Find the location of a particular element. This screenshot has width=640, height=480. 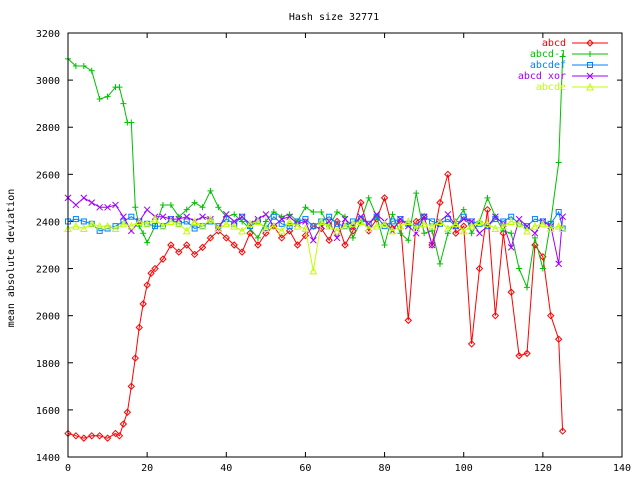

x-tick-label: 0 is located at coordinates (68, 468).